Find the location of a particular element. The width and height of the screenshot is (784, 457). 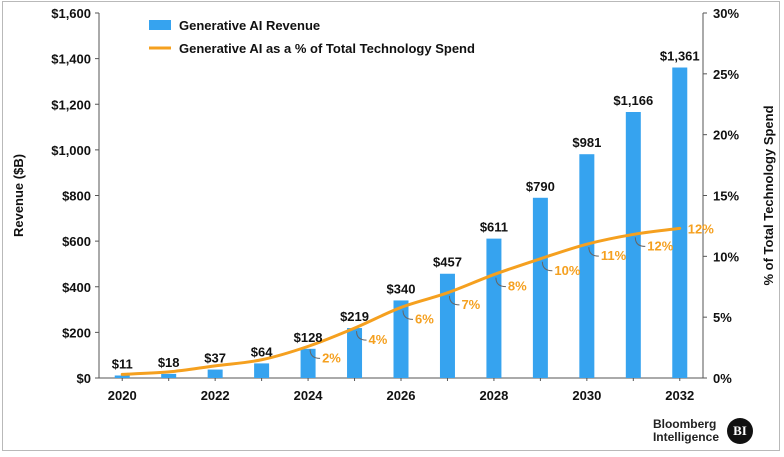

y-left-tick-label: $1,000 is located at coordinates (71, 150).